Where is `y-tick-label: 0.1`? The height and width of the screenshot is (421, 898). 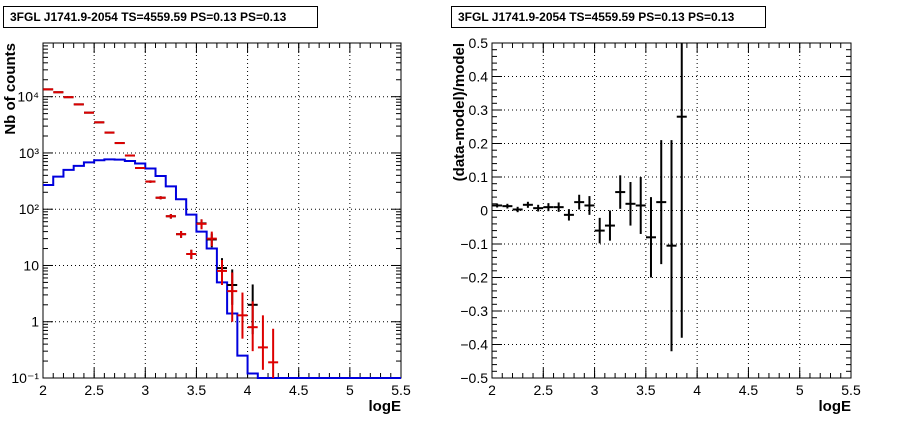
y-tick-label: 0.1 is located at coordinates (479, 177).